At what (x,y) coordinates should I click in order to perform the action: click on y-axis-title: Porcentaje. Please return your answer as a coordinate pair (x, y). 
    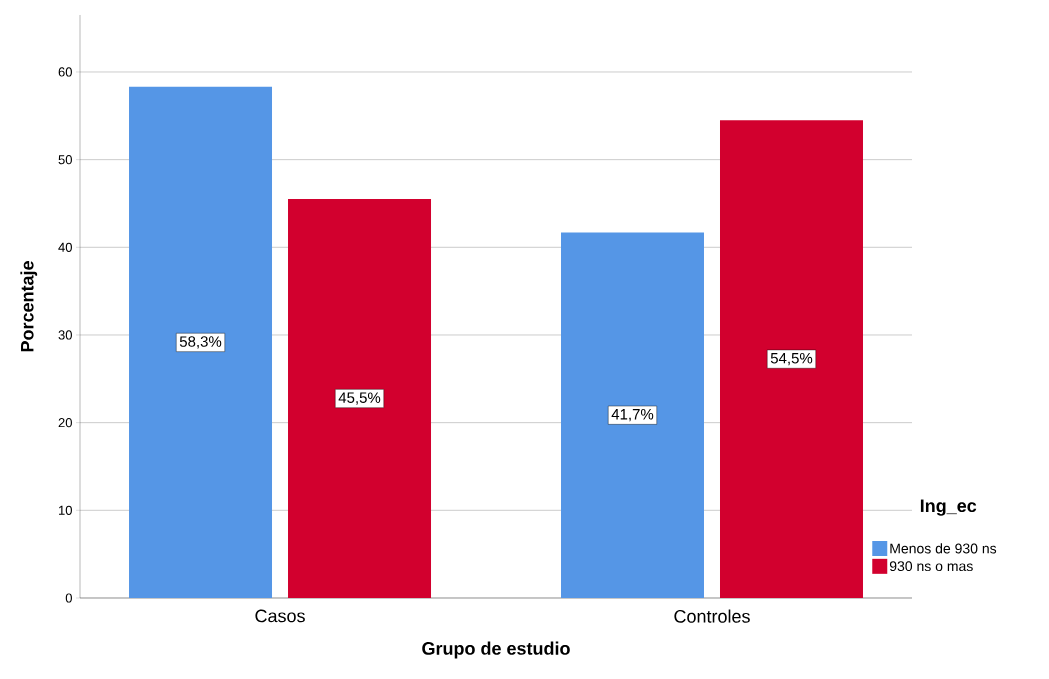
    Looking at the image, I should click on (29, 306).